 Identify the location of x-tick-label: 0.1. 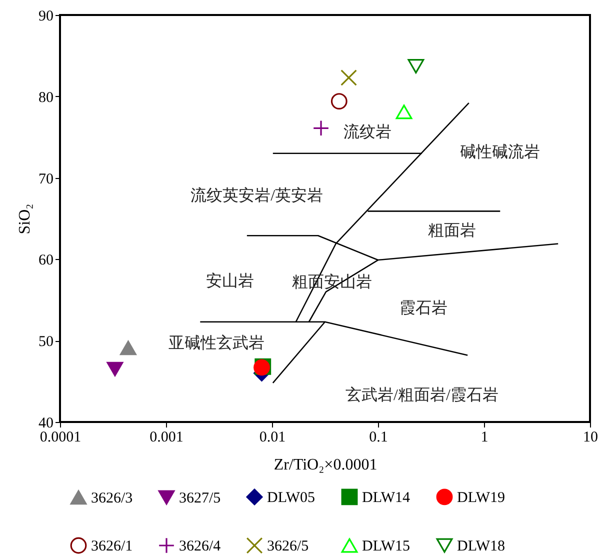
(378, 438).